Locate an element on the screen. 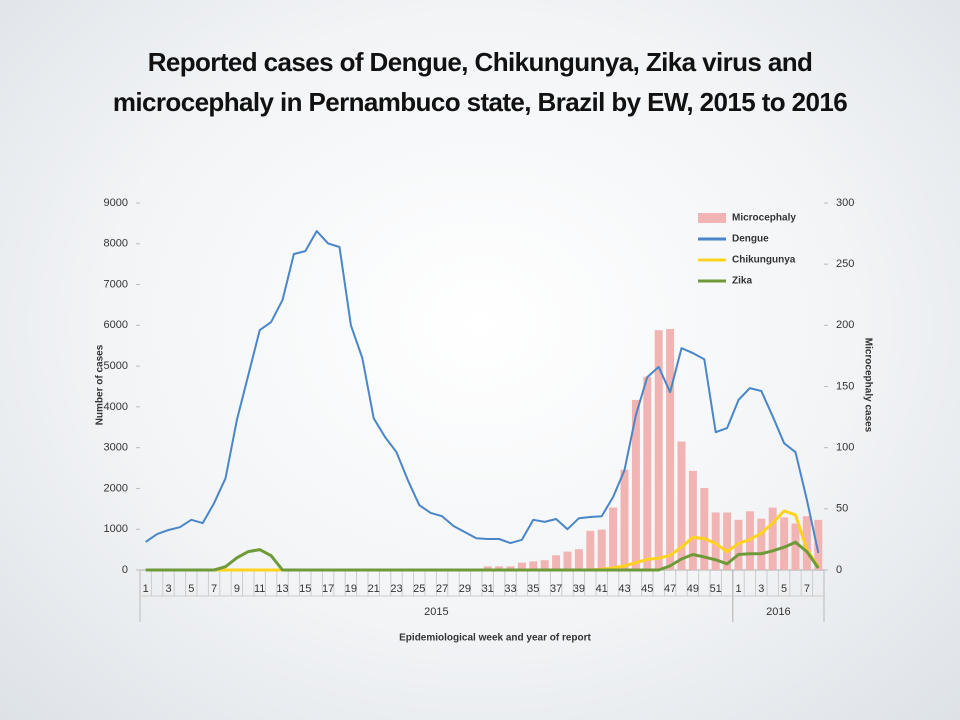  y2-tick-label: 250 is located at coordinates (845, 264).